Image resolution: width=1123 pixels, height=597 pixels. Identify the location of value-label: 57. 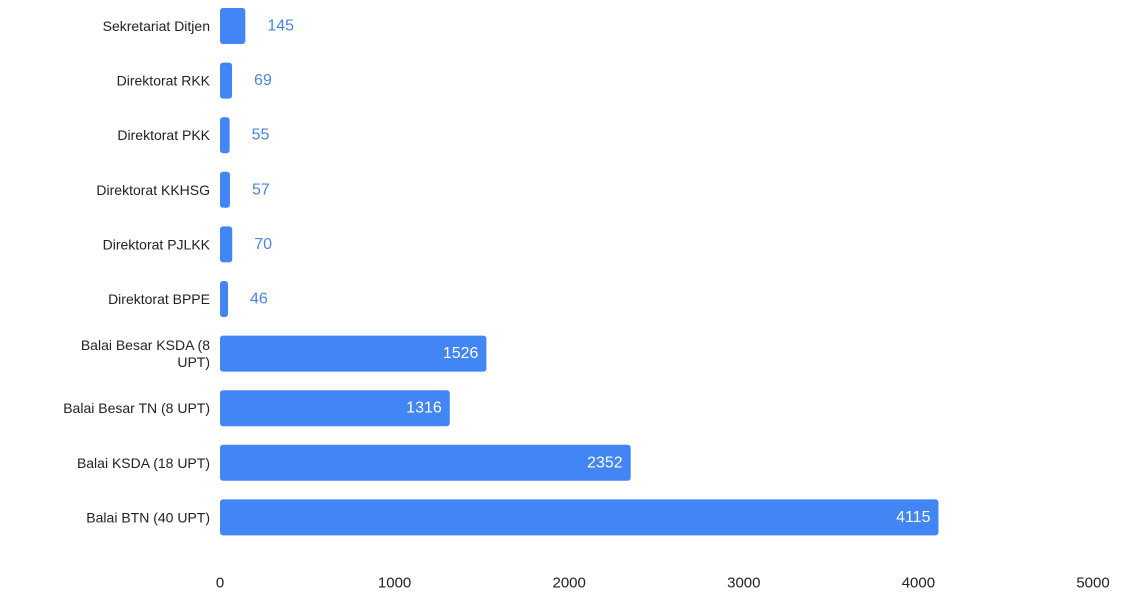
(261, 189).